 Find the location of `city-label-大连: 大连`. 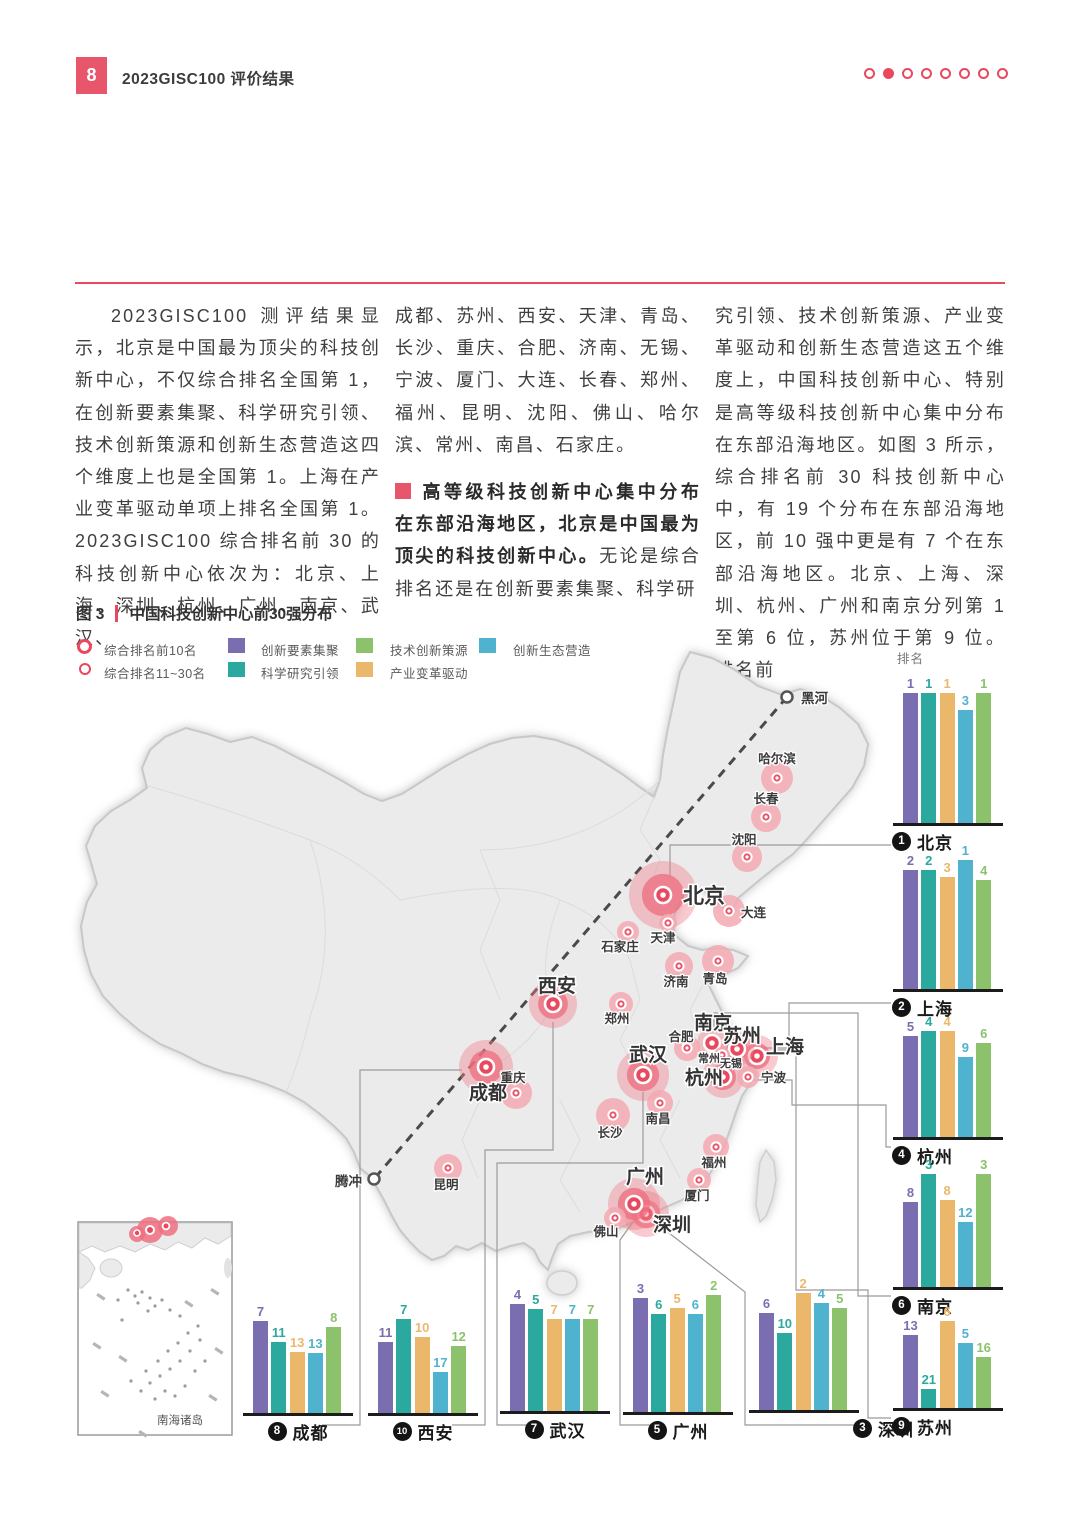

city-label-大连: 大连 is located at coordinates (754, 912).